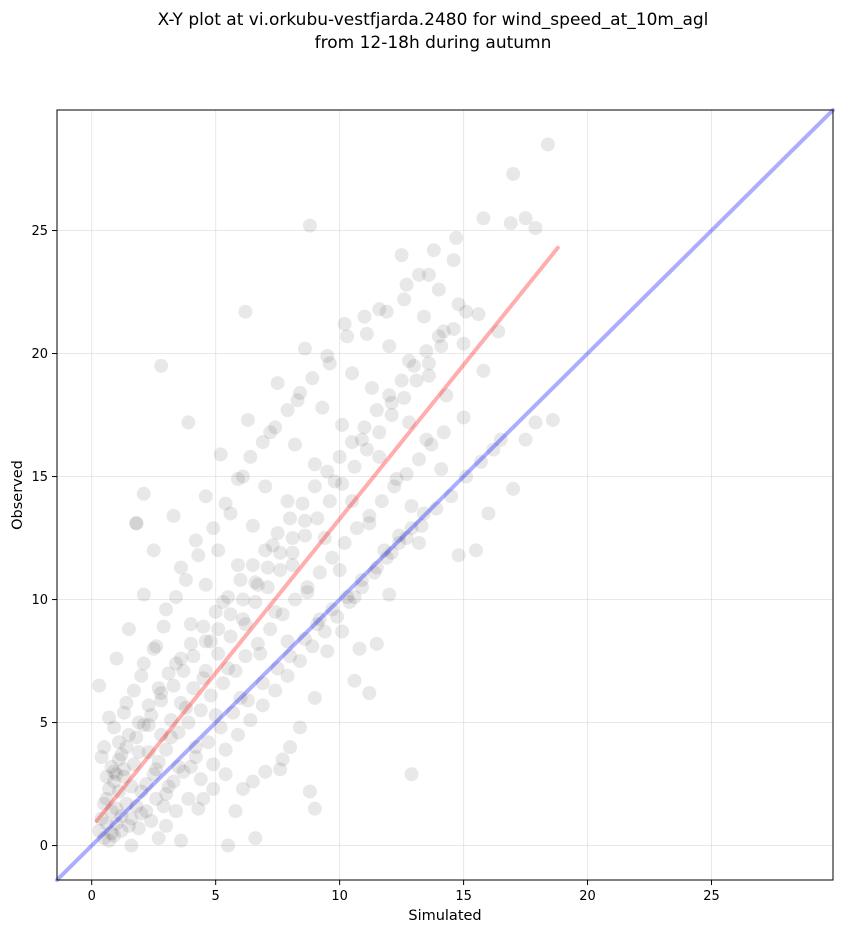 The width and height of the screenshot is (843, 934). What do you see at coordinates (39, 231) in the screenshot?
I see `y-tick-label: 25` at bounding box center [39, 231].